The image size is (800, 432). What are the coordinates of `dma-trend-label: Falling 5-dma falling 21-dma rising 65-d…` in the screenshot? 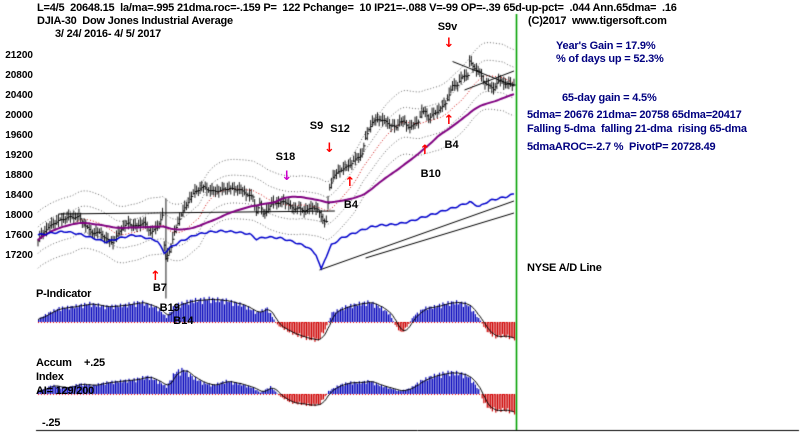 It's located at (637, 129).